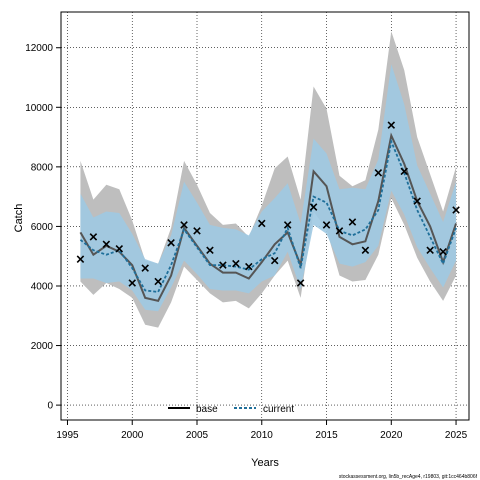 The image size is (480, 480). Describe the element at coordinates (197, 435) in the screenshot. I see `x-tick-label: 2005` at that location.